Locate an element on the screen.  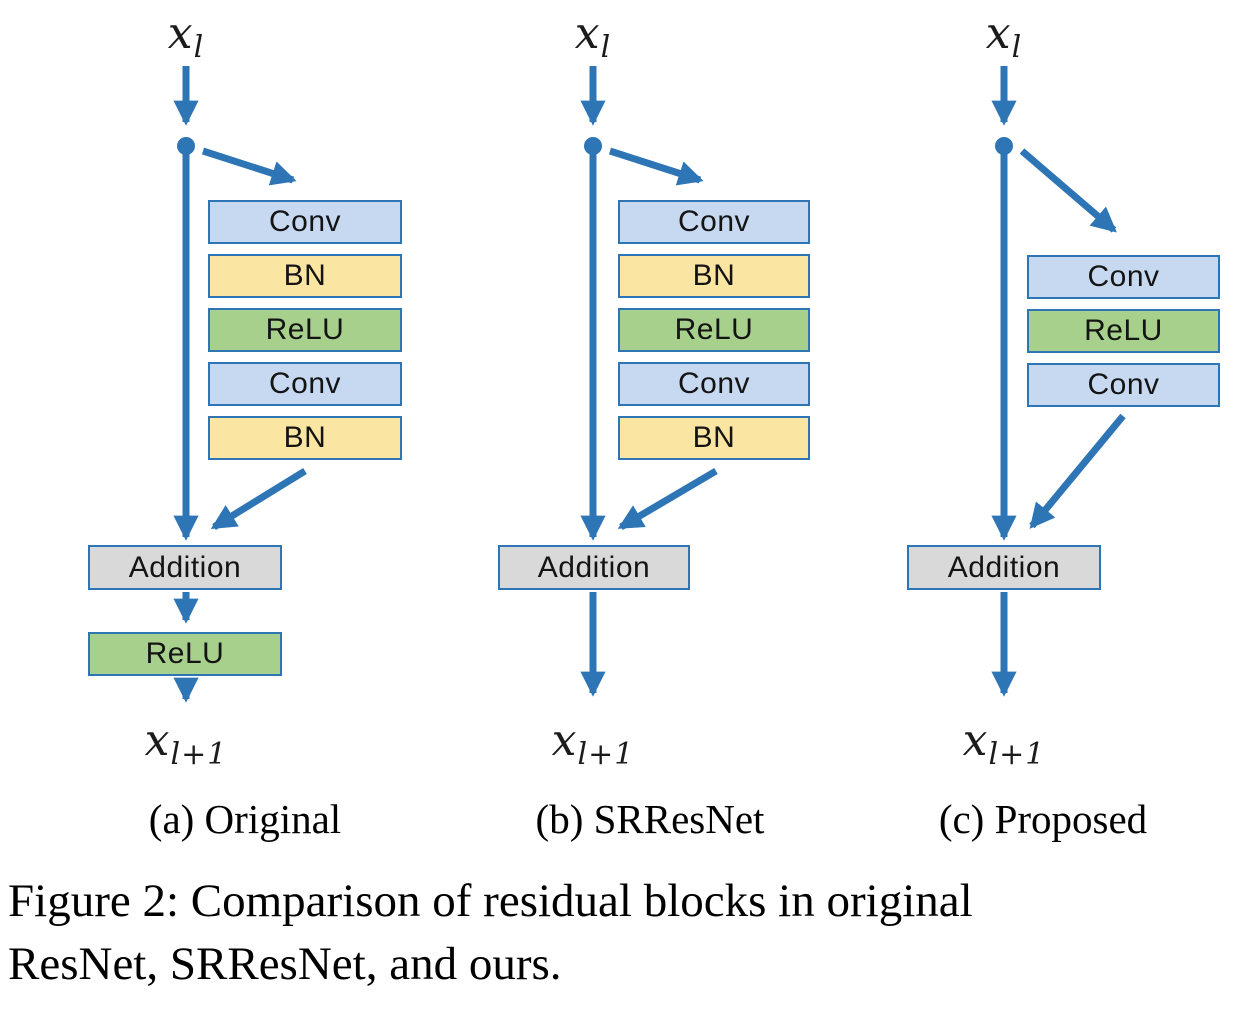
output-label-c-base: x is located at coordinates (975, 740).